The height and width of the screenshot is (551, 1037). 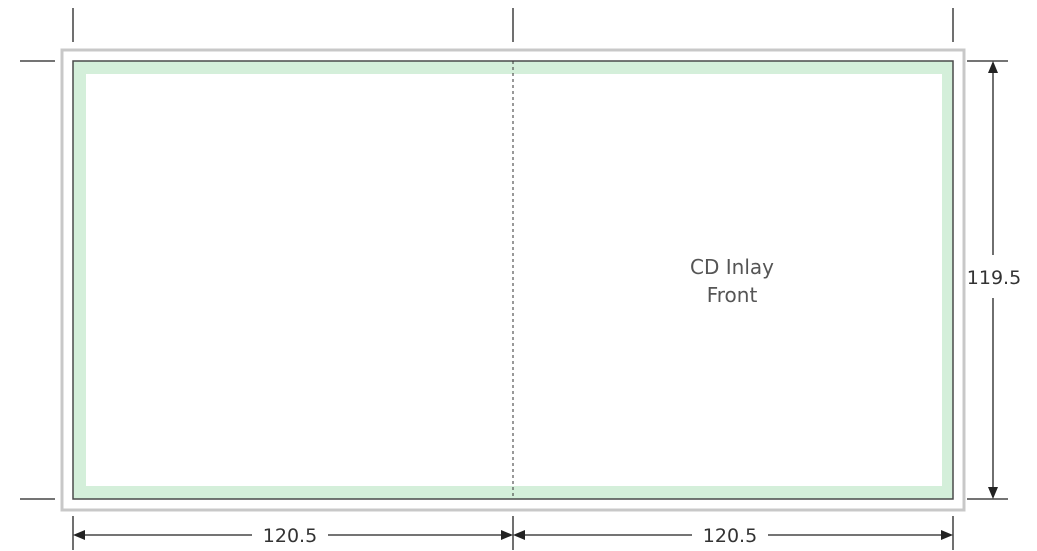 What do you see at coordinates (947, 535) in the screenshot?
I see `right-width-arrow-right-icon` at bounding box center [947, 535].